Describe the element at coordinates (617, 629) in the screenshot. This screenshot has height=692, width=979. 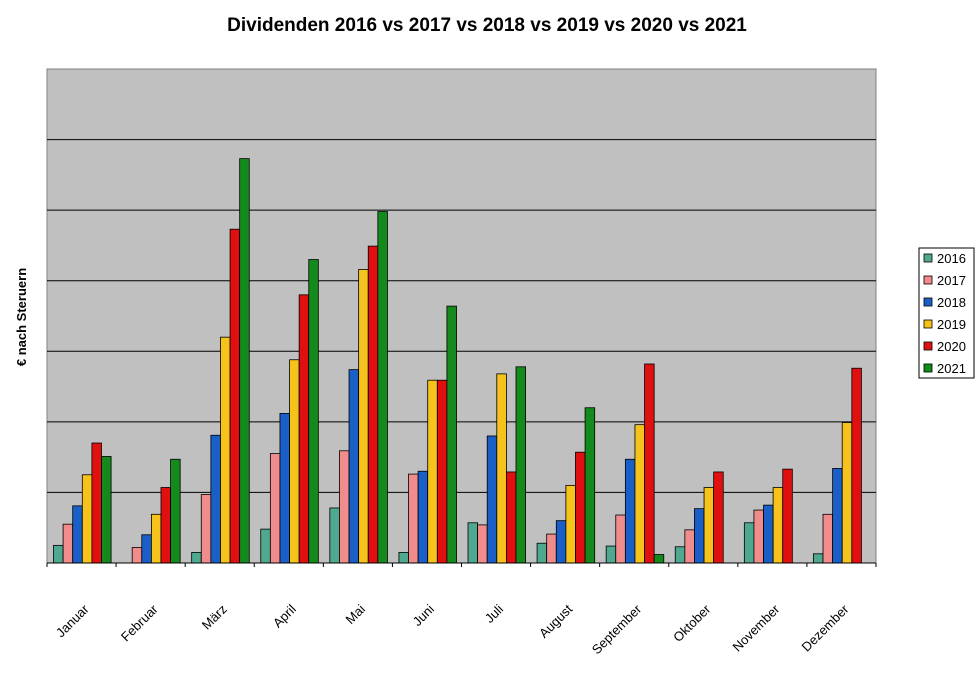
I see `x-tick-label: September` at that location.